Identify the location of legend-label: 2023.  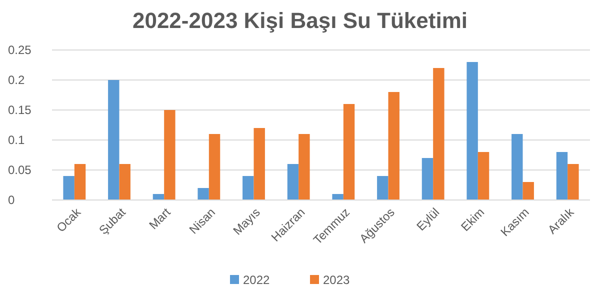
(336, 280).